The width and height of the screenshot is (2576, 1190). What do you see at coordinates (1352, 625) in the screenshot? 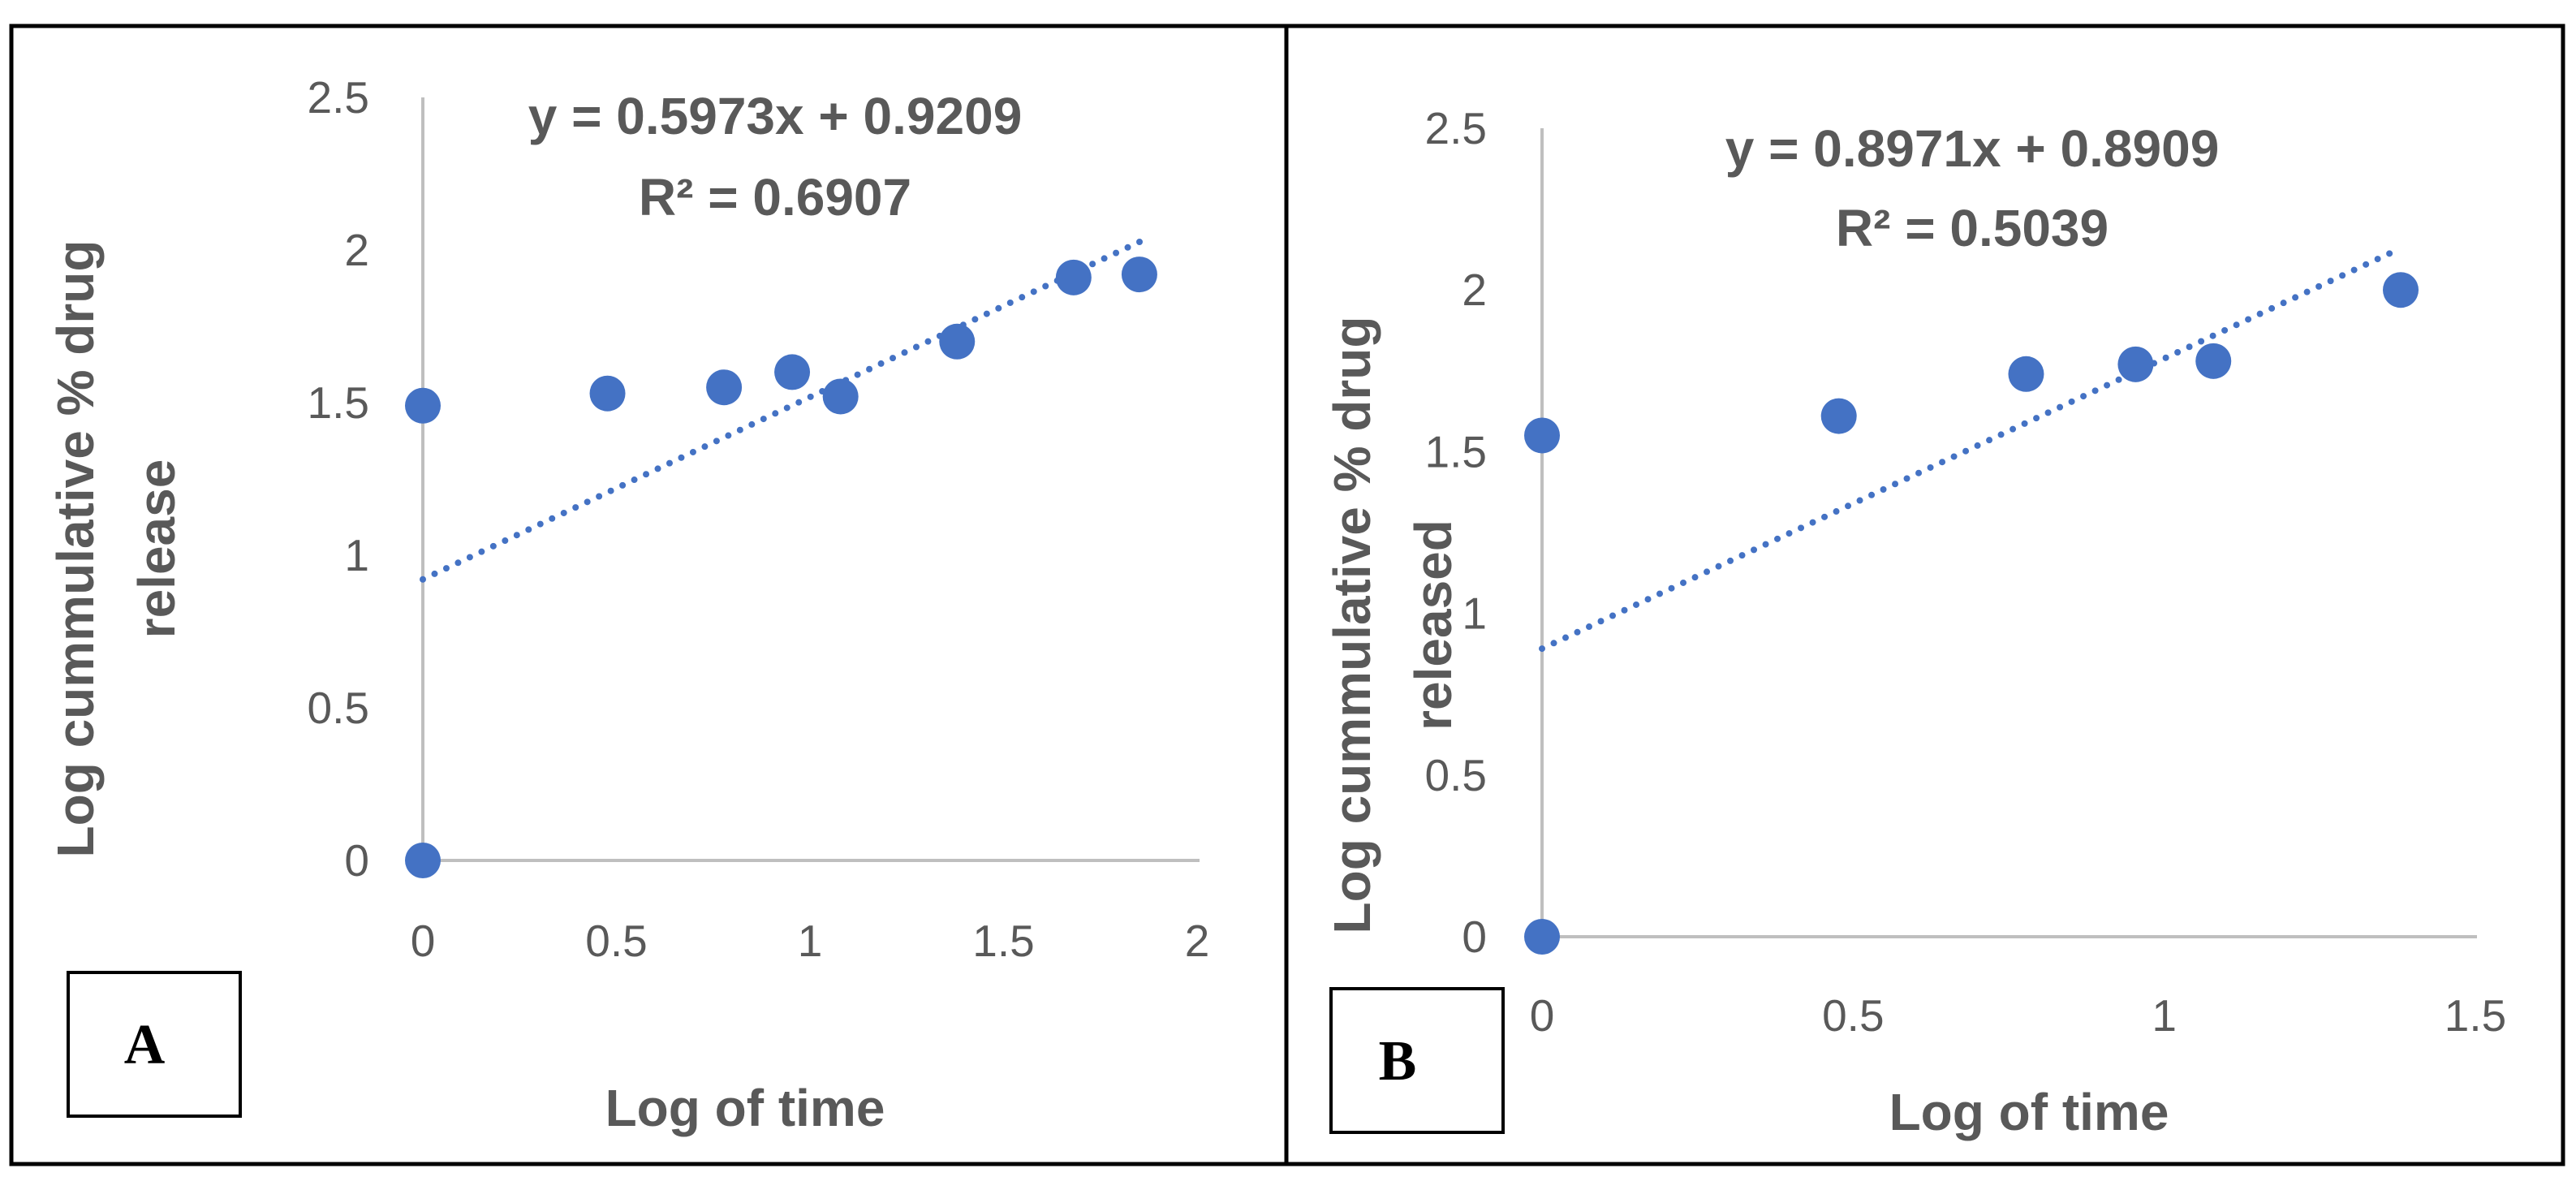
I see `y-axis-title-b-line1: Log cummulative % drug` at bounding box center [1352, 625].